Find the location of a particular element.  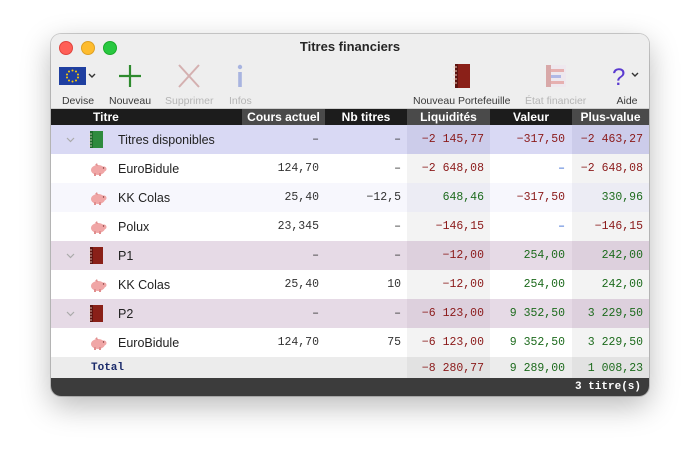

liquidites-cell: −6 123,00 is located at coordinates (448, 313).